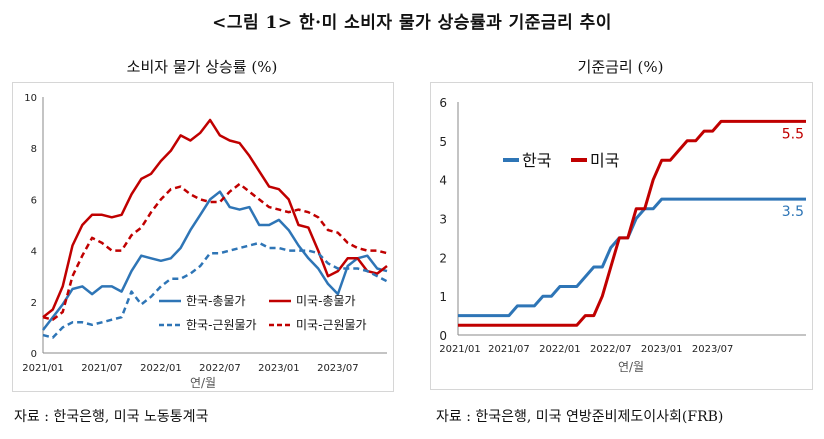 Image resolution: width=824 pixels, height=439 pixels. What do you see at coordinates (326, 301) in the screenshot?
I see `legend-label-2: 미국-총물가` at bounding box center [326, 301].